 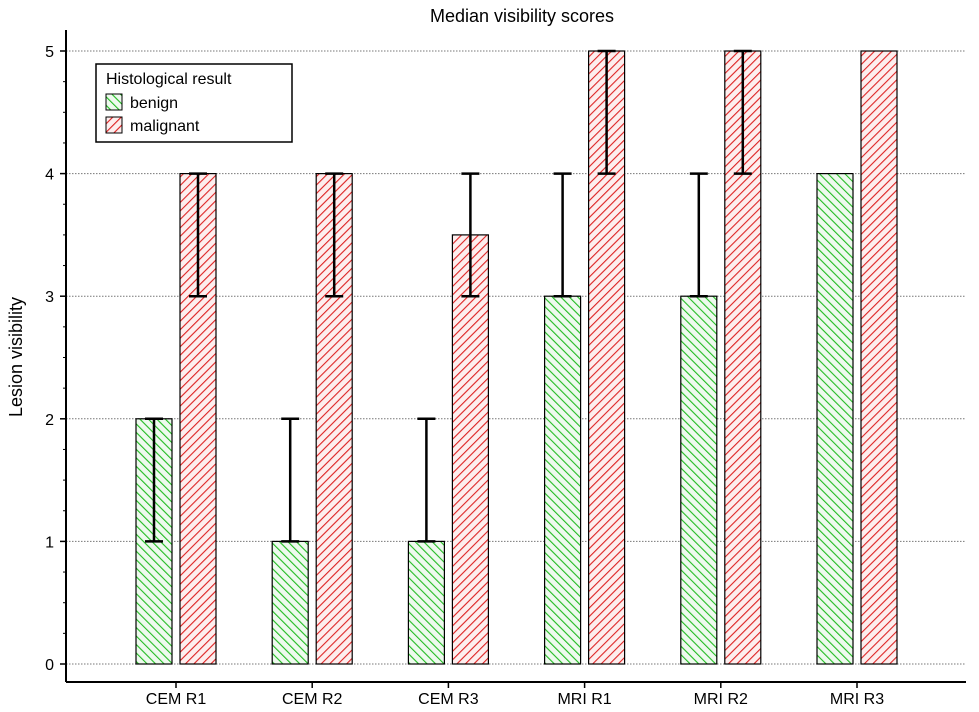 What do you see at coordinates (448, 699) in the screenshot?
I see `x-tick-label: CEM R3` at bounding box center [448, 699].